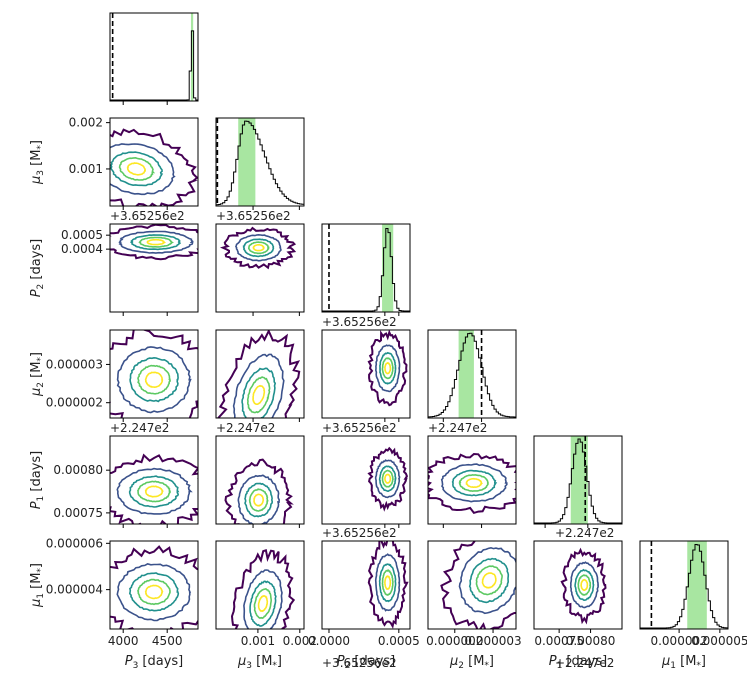 The width and height of the screenshot is (747, 686). I want to click on joint-mu3-P3, so click(154, 162).